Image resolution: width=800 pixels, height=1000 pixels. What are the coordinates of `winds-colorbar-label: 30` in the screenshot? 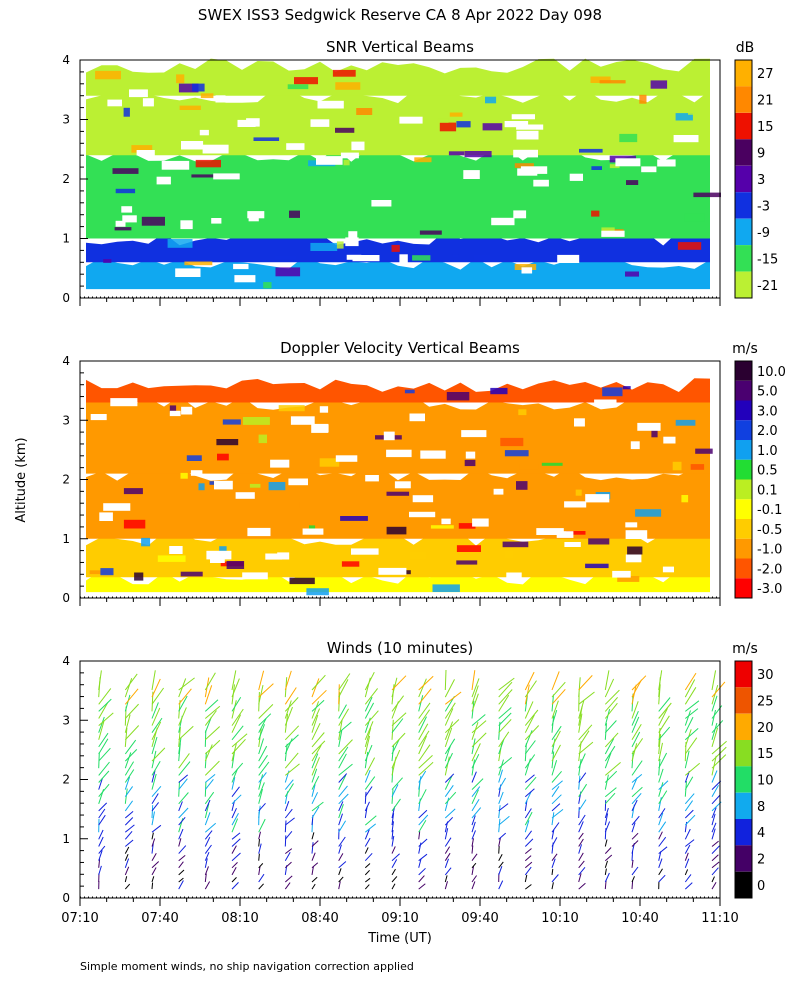 It's located at (765, 675).